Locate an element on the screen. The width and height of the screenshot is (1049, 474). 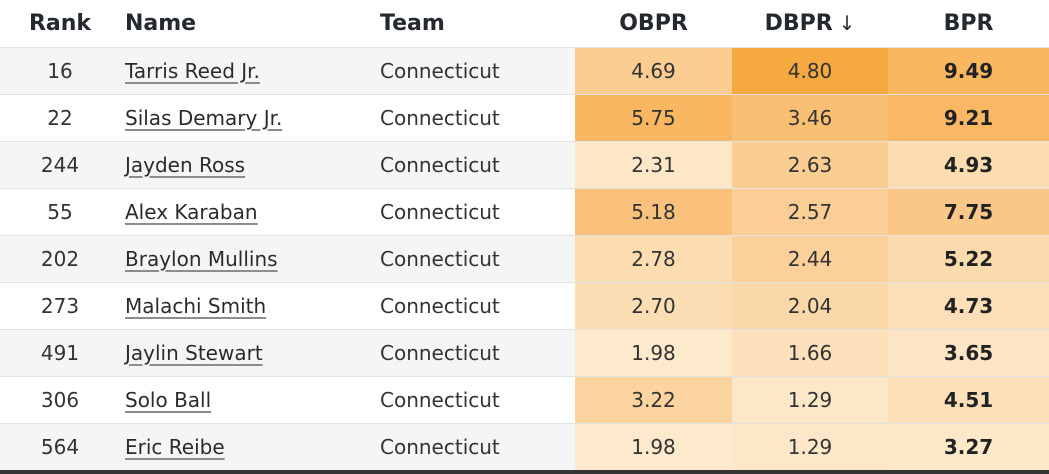
dbpr-value-cell: 3.46 is located at coordinates (810, 117).